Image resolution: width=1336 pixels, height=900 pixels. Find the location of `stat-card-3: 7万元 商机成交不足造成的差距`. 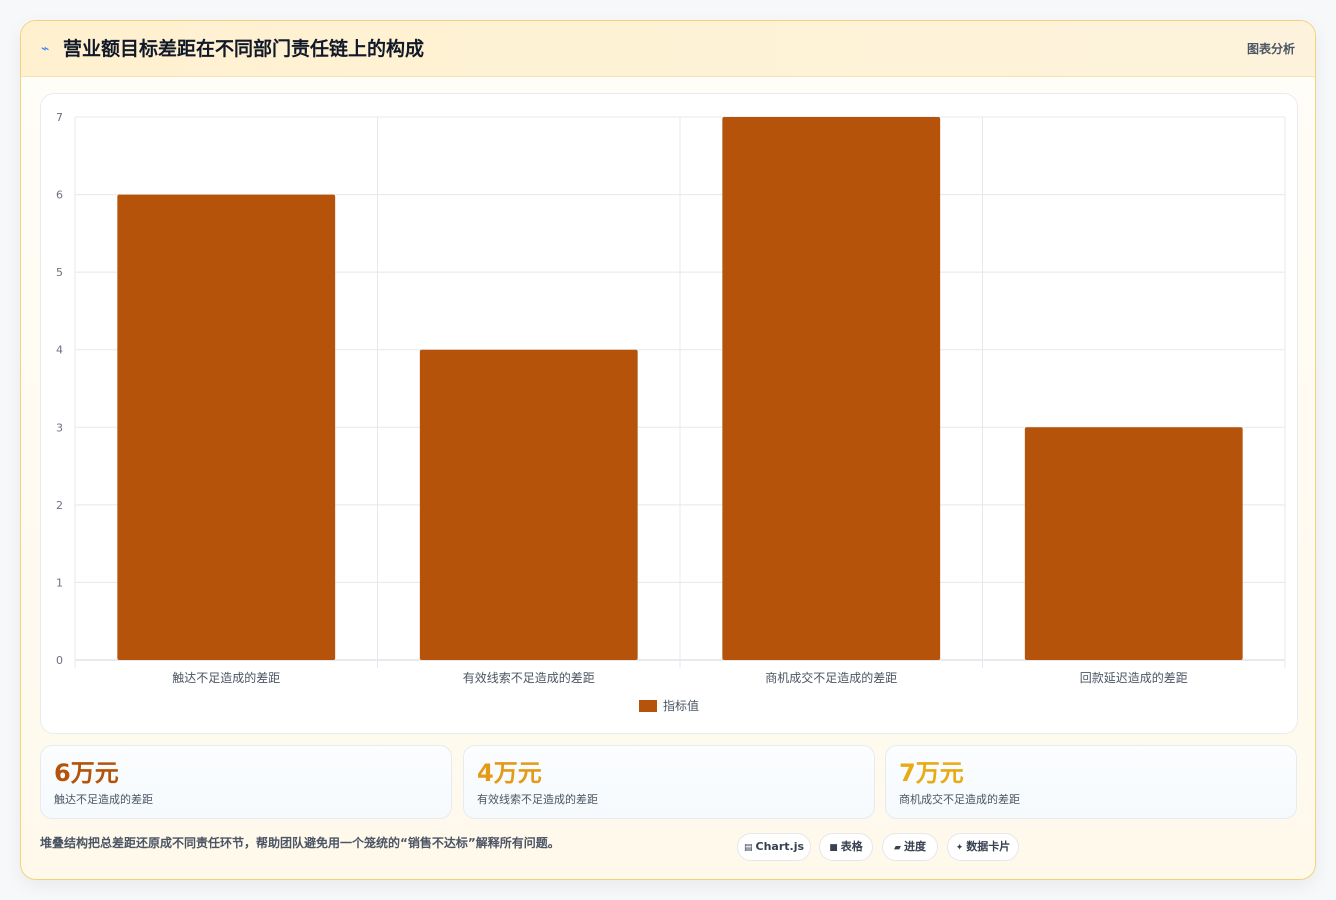

stat-card-3: 7万元 商机成交不足造成的差距 is located at coordinates (1091, 782).